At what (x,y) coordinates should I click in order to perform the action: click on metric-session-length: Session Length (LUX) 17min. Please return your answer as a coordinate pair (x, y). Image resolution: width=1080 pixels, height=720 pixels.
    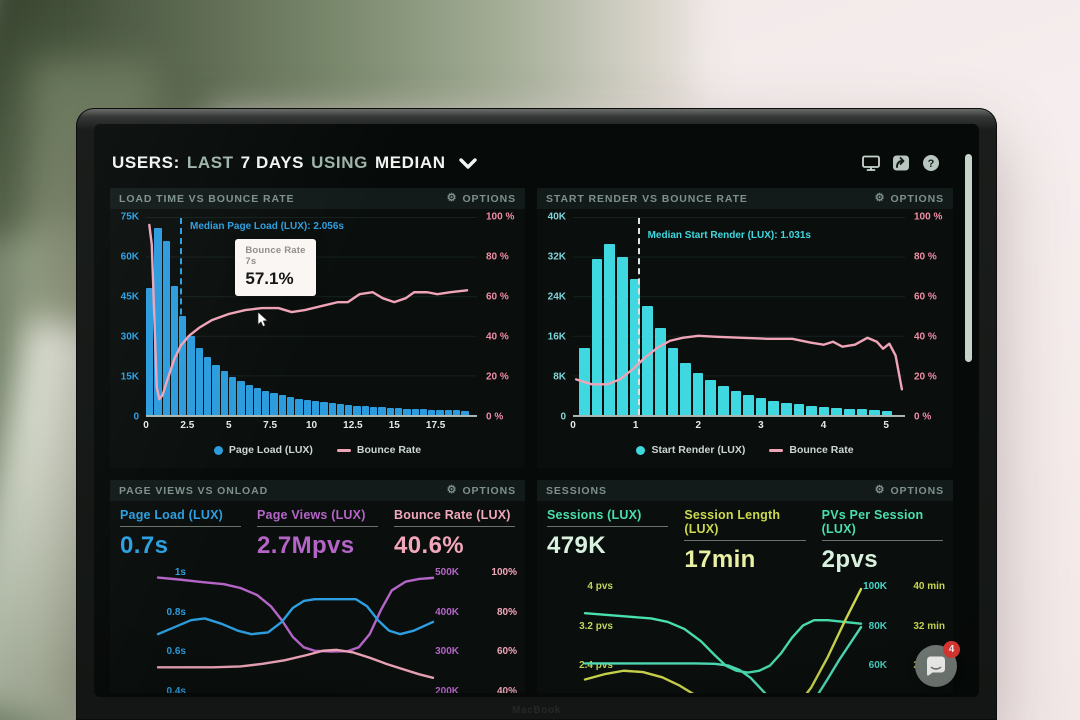
    Looking at the image, I should click on (745, 541).